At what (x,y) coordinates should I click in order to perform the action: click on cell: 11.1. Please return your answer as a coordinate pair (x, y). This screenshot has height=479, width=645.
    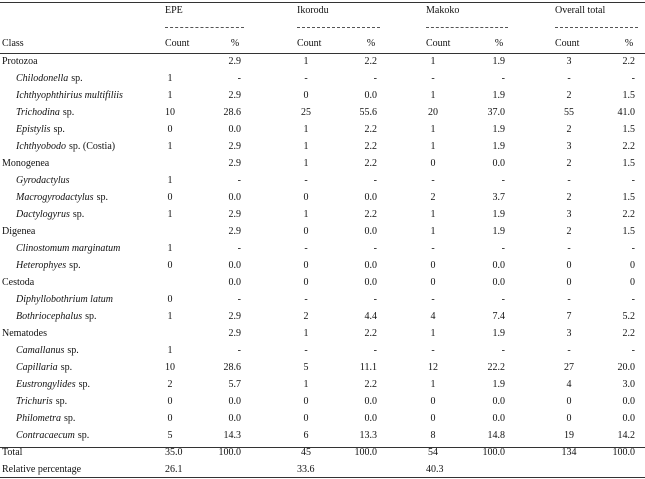
    Looking at the image, I should click on (368, 367).